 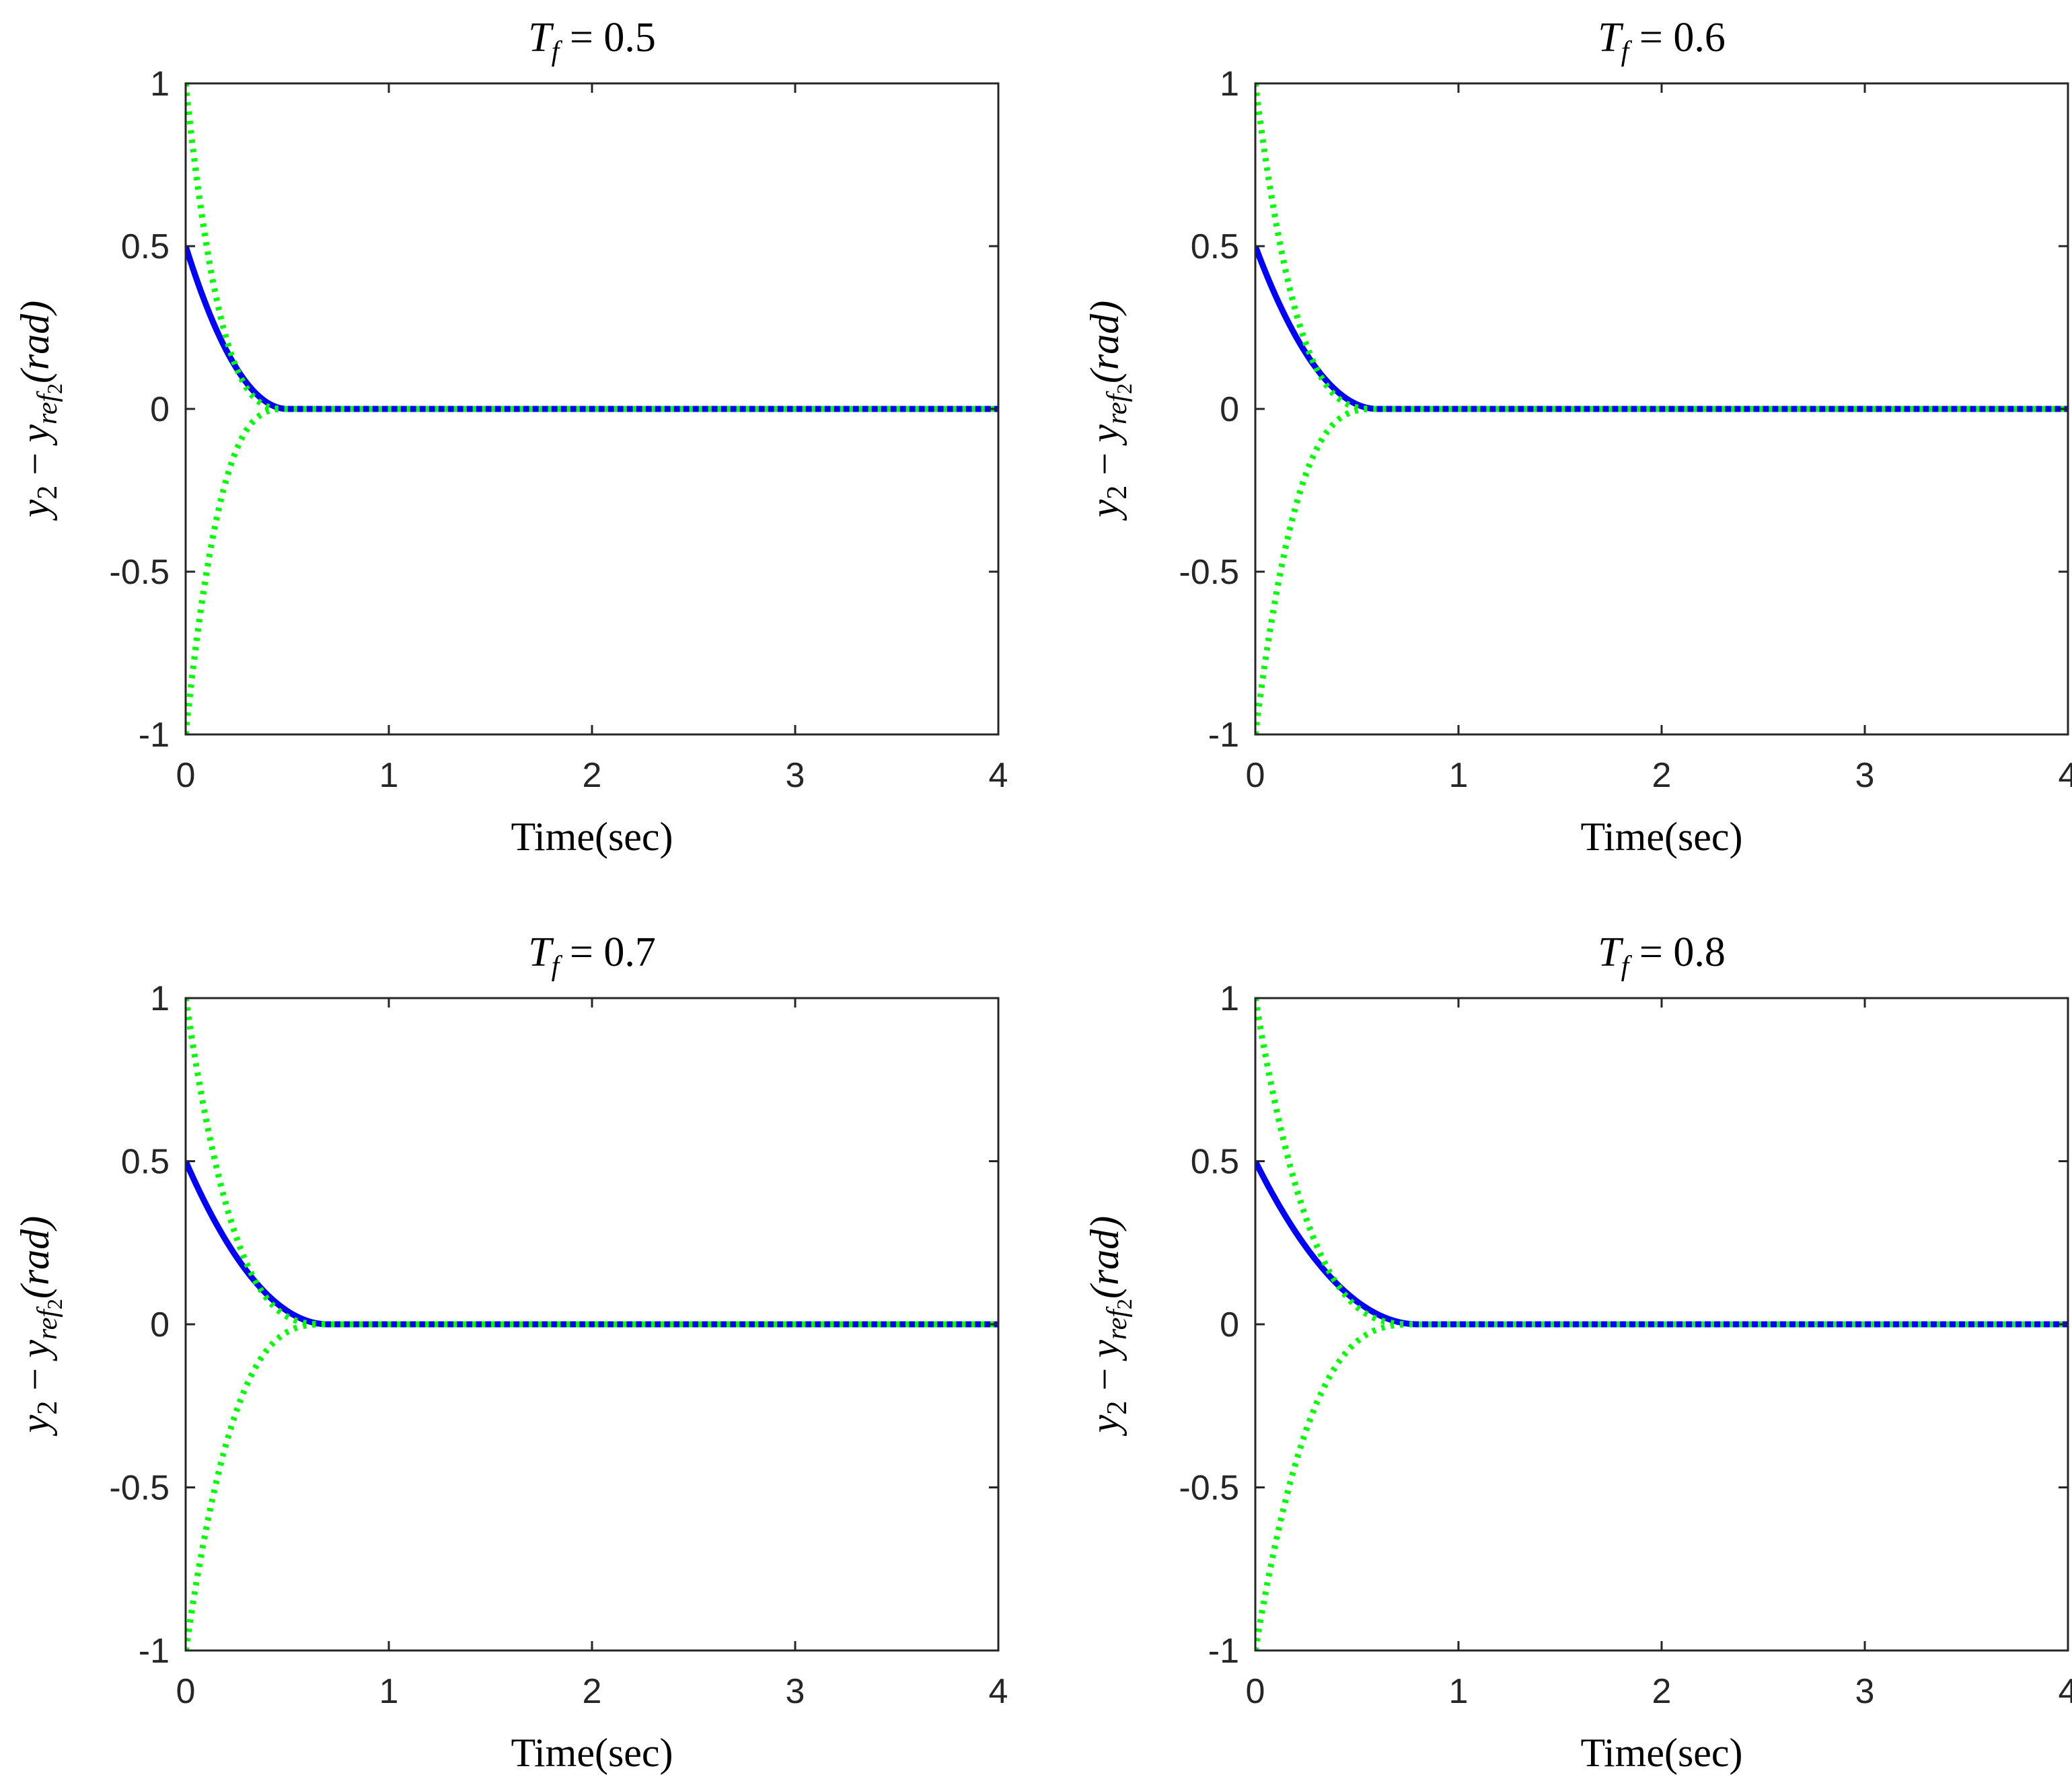 I want to click on chart-title: Tf = 0.8, so click(x=1662, y=956).